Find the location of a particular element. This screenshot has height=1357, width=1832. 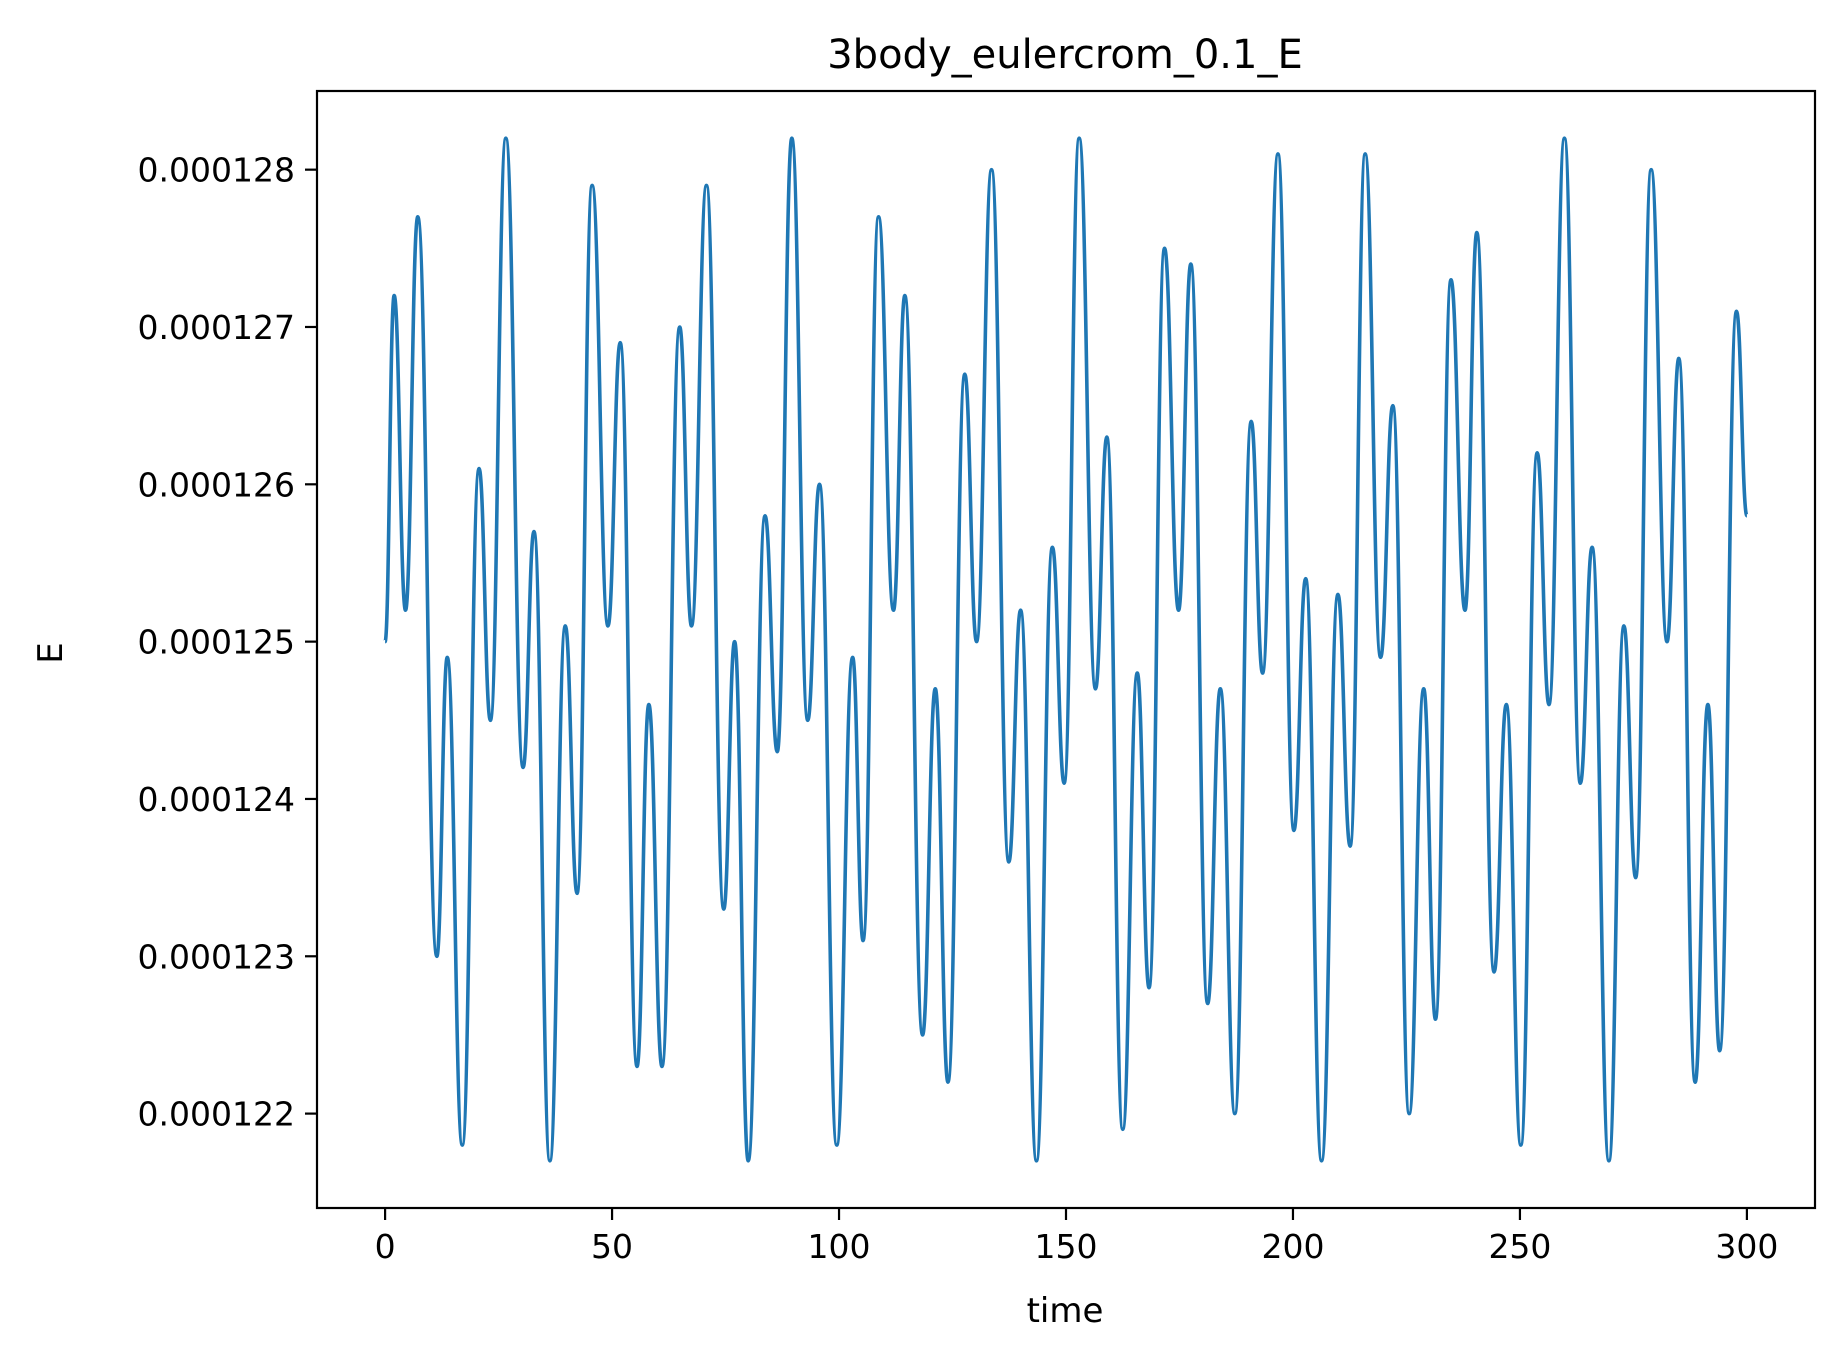

x-tick-label: 200 is located at coordinates (1292, 1246).